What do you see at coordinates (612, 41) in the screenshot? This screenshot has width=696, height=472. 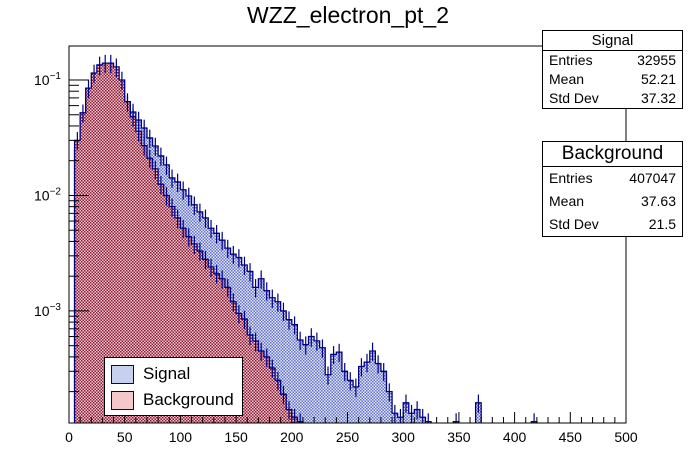 I see `stats-title: Signal` at bounding box center [612, 41].